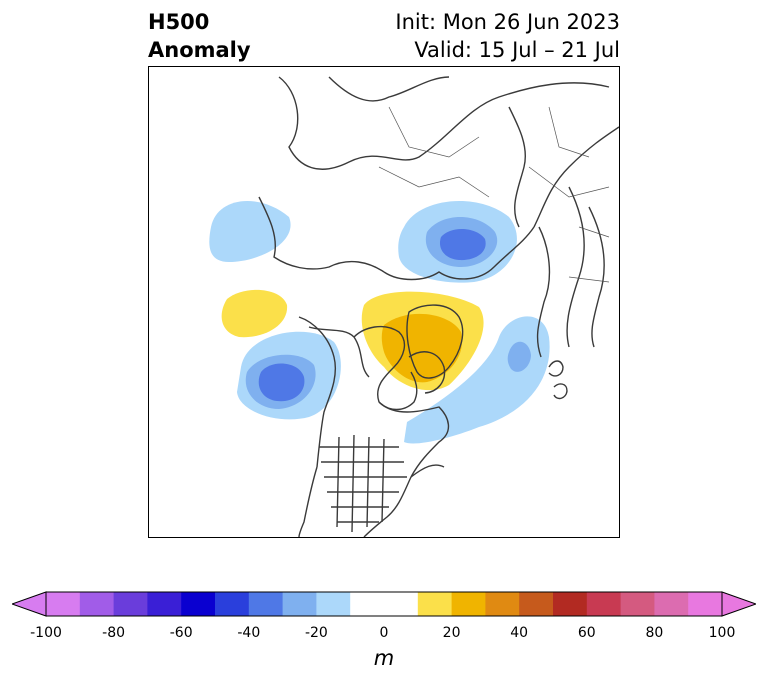 The width and height of the screenshot is (768, 684). Describe the element at coordinates (422, 348) in the screenshot. I see `anomaly-greenland-inner` at that location.